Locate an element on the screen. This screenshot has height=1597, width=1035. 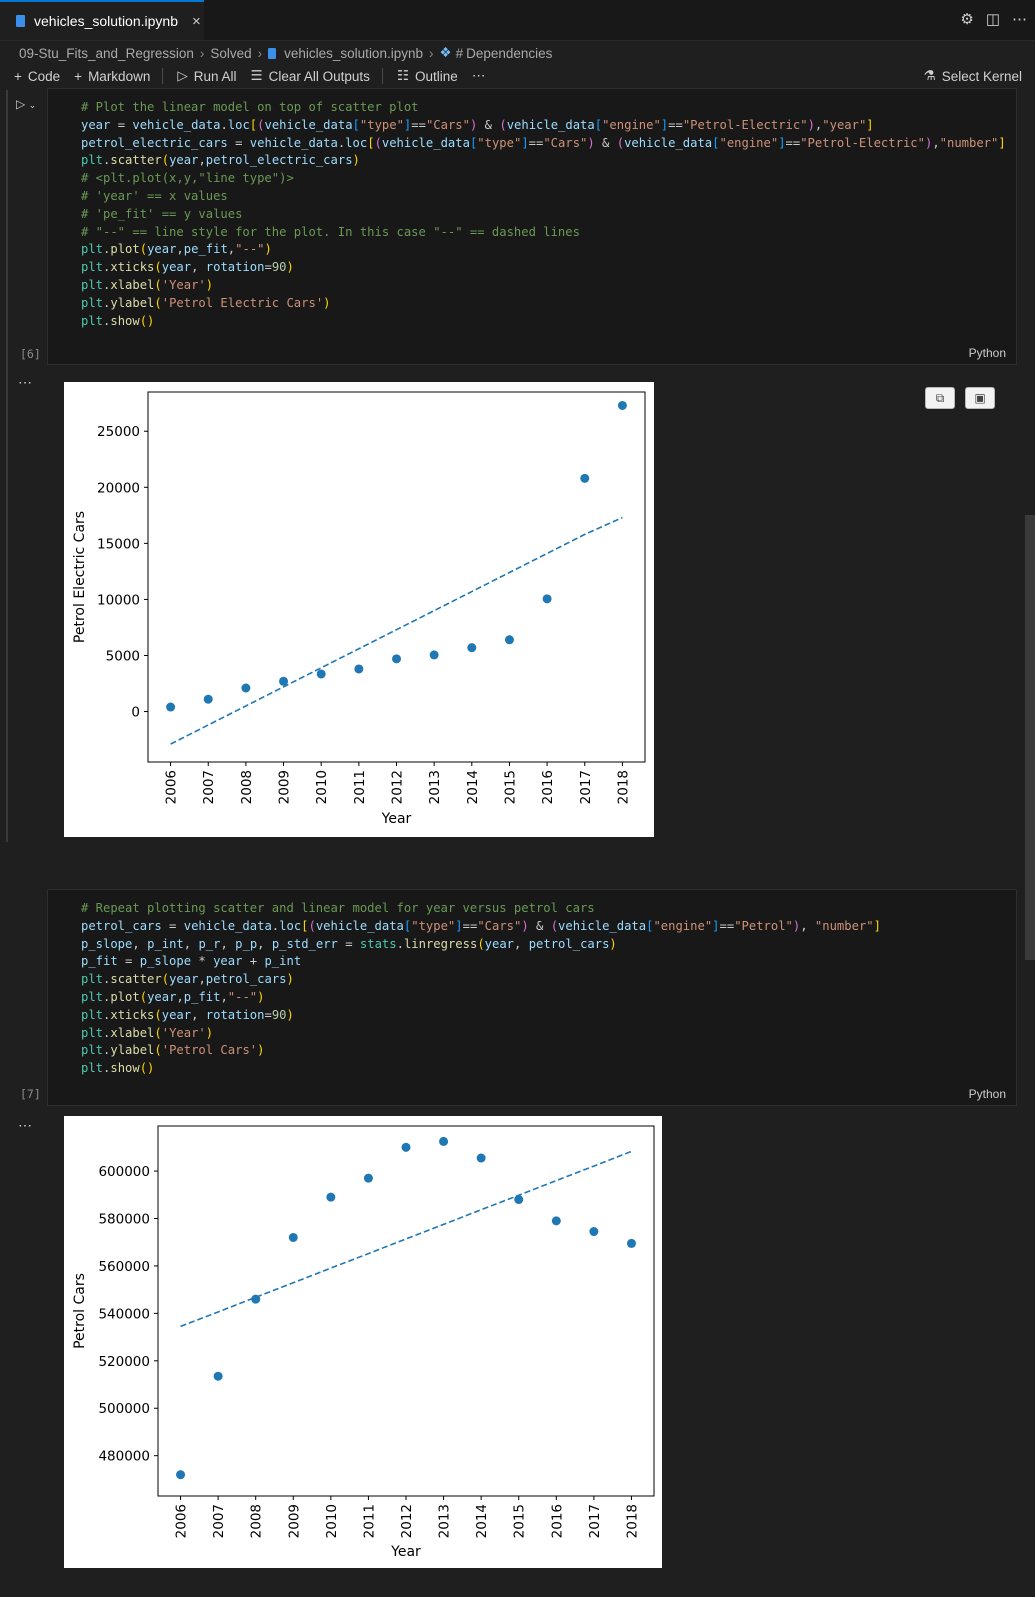
plus-icon: + is located at coordinates (18, 76).